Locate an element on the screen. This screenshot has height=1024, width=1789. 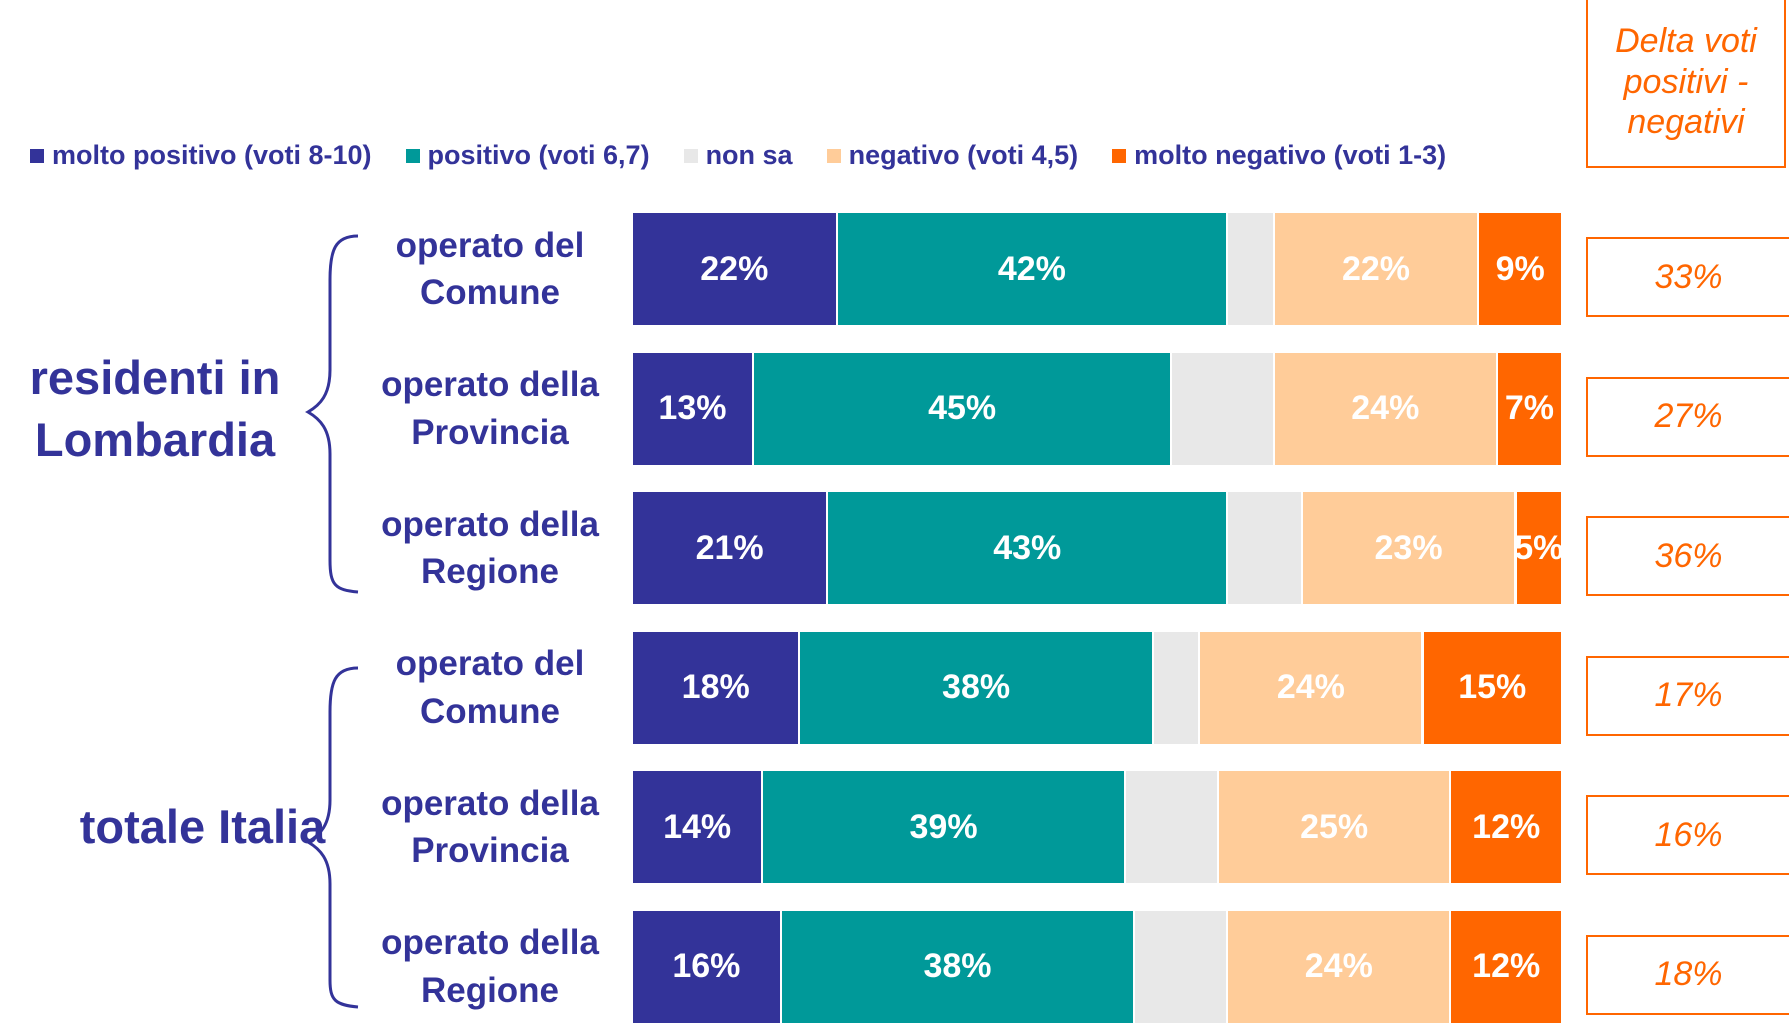
value-label: 23% is located at coordinates (1408, 547).